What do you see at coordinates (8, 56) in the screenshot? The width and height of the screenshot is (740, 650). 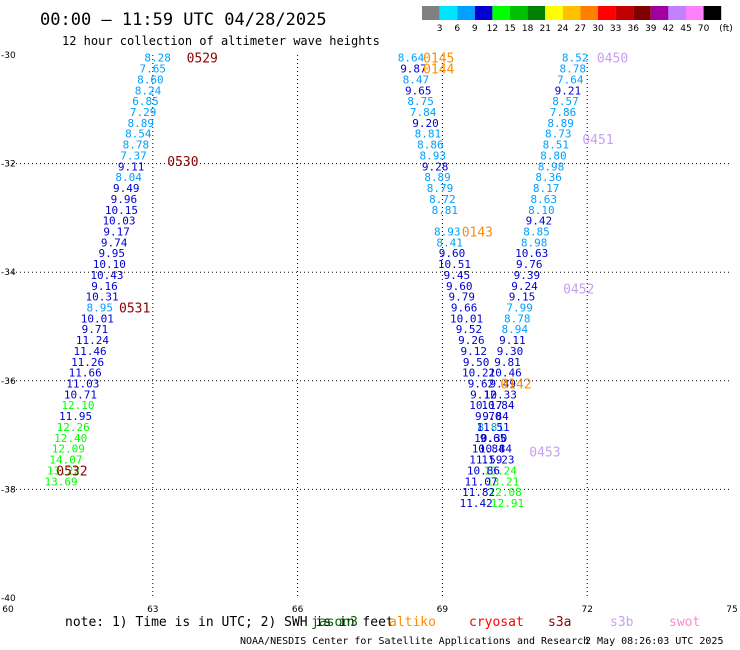 I see `y-tick-label: -30` at bounding box center [8, 56].